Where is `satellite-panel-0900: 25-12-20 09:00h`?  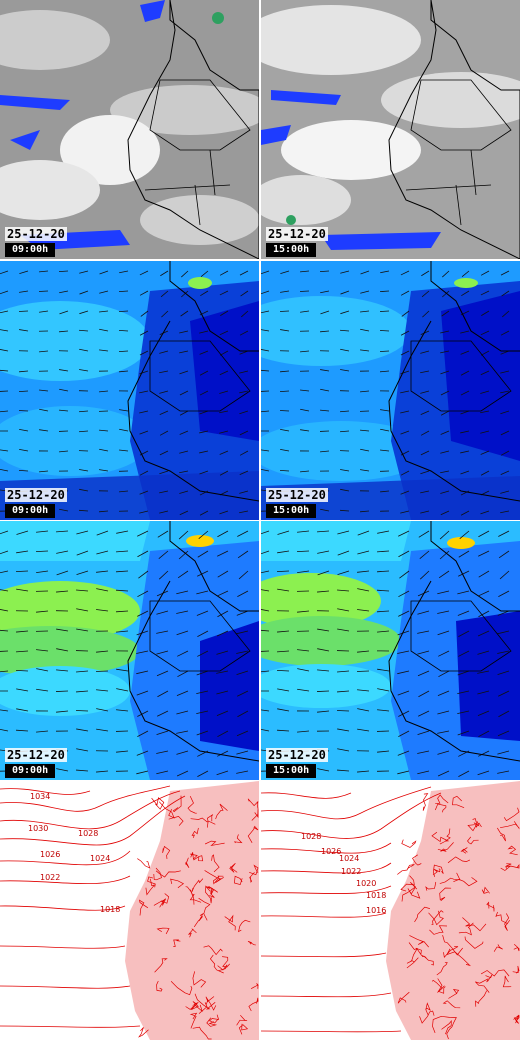
satellite-panel-0900: 25-12-20 09:00h is located at coordinates (129, 129).